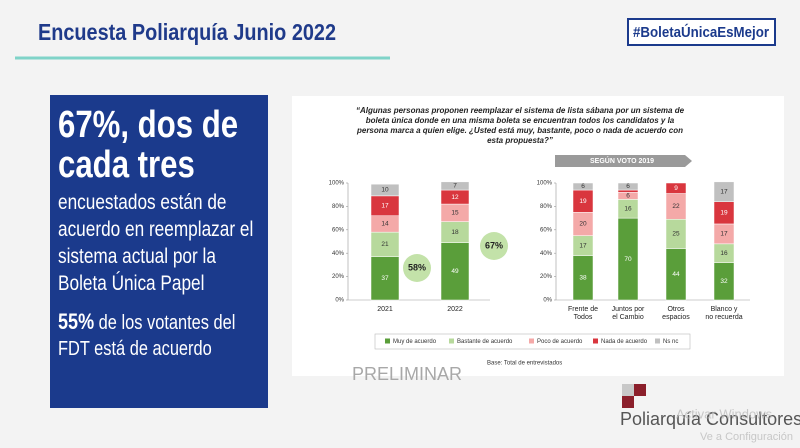 Image resolution: width=800 pixels, height=448 pixels. I want to click on x-tick-label: Juntos por el Cambio, so click(628, 313).